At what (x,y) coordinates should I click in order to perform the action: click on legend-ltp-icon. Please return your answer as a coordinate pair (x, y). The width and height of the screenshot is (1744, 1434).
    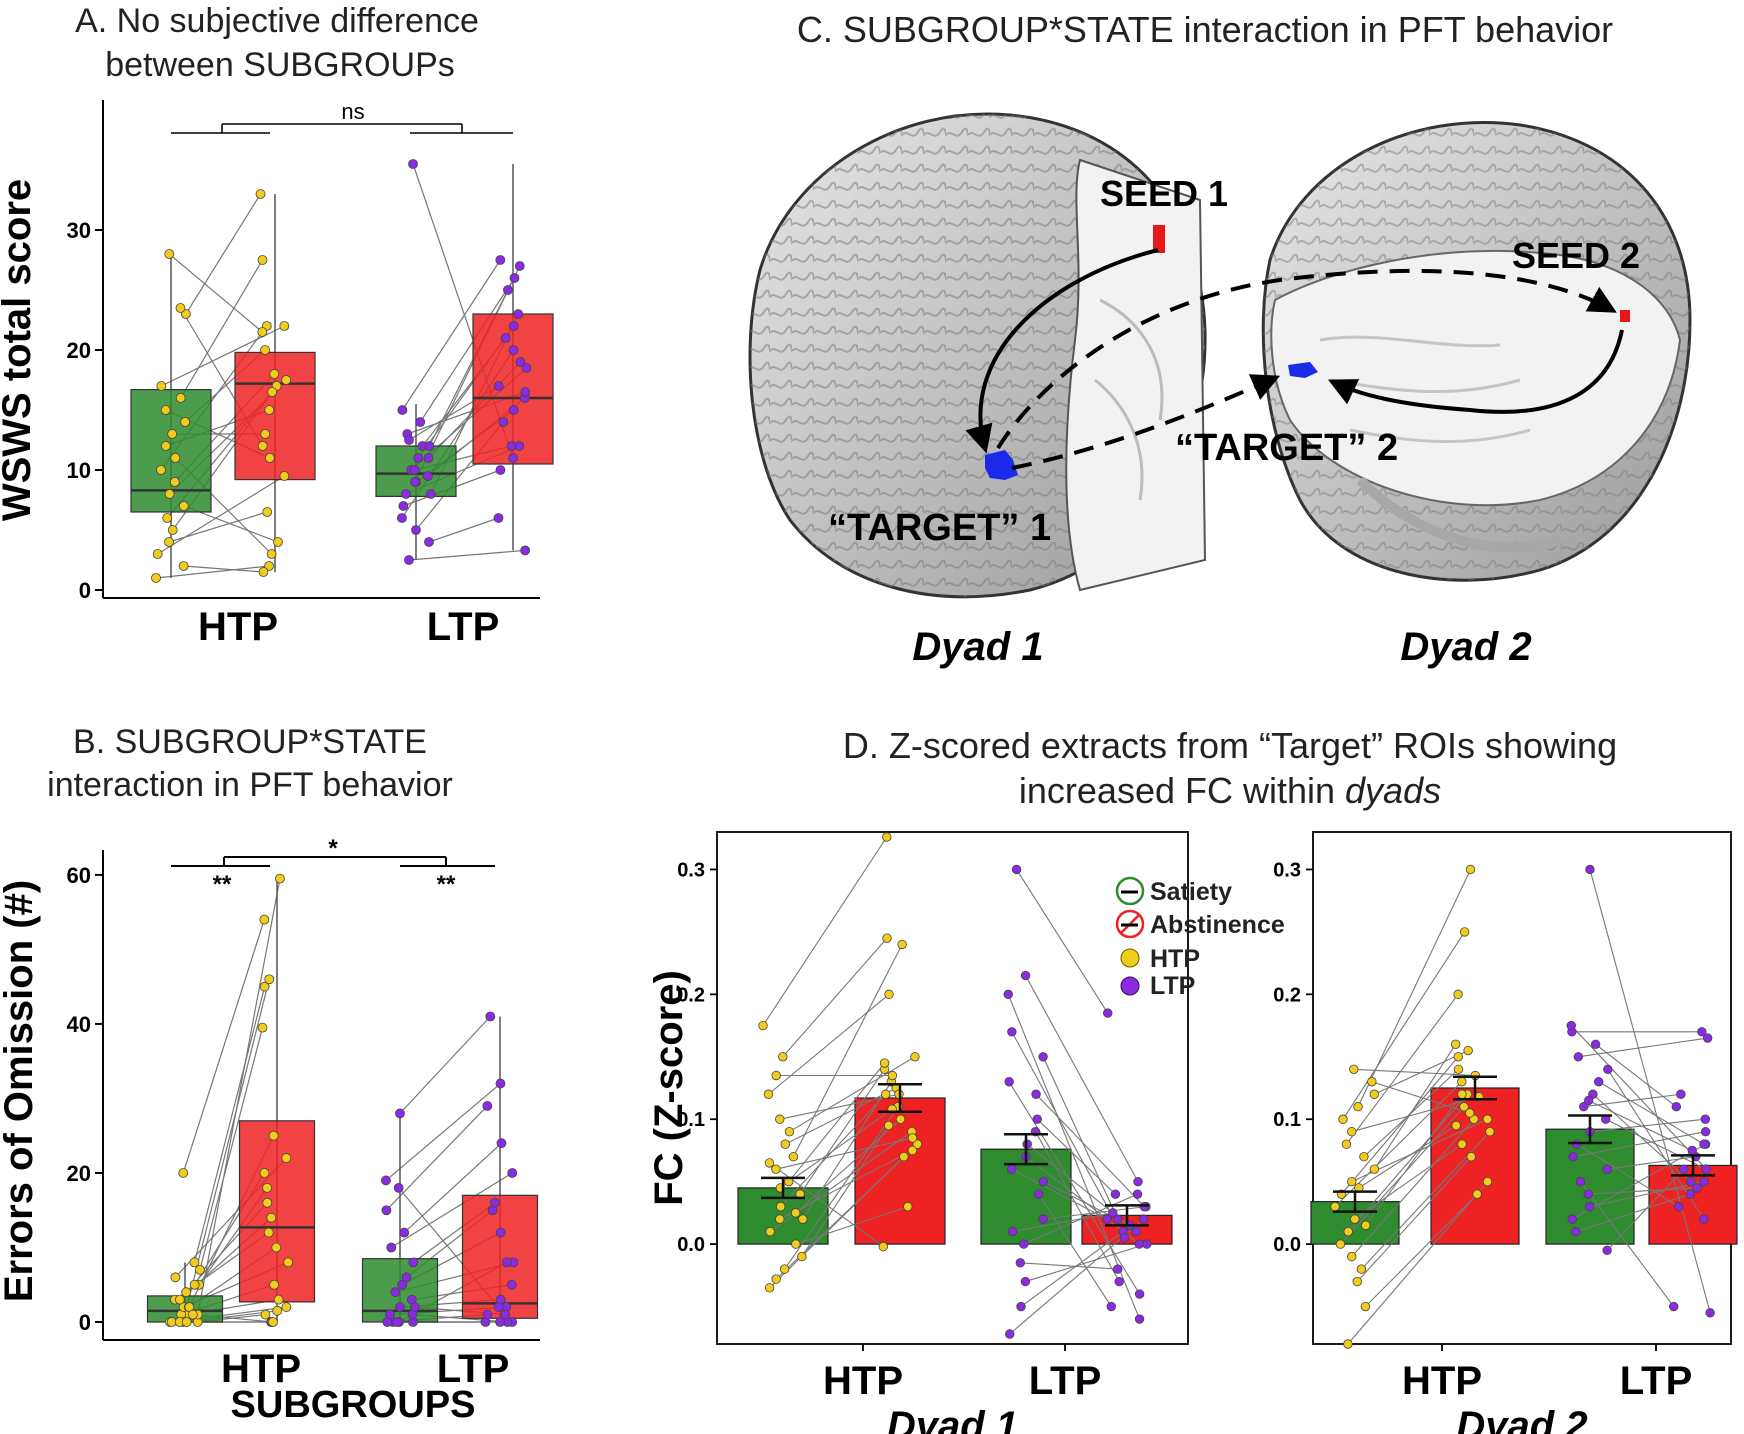
    Looking at the image, I should click on (1130, 986).